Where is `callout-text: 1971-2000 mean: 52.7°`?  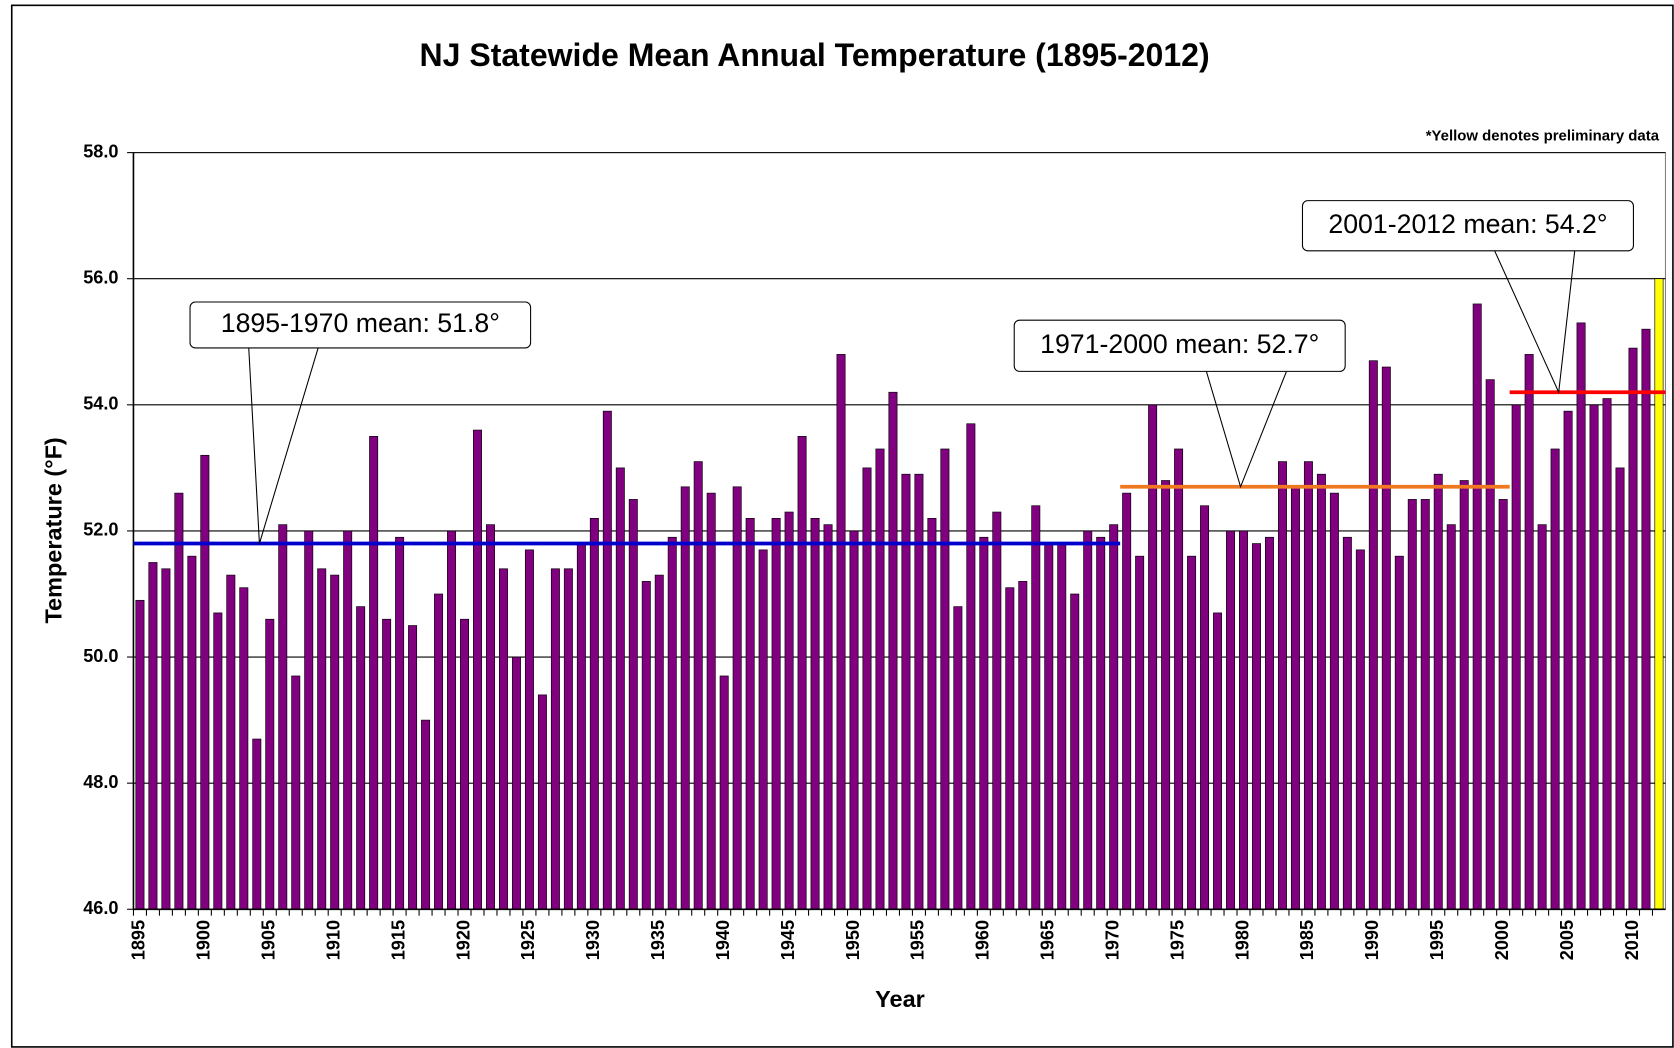 callout-text: 1971-2000 mean: 52.7° is located at coordinates (1179, 344).